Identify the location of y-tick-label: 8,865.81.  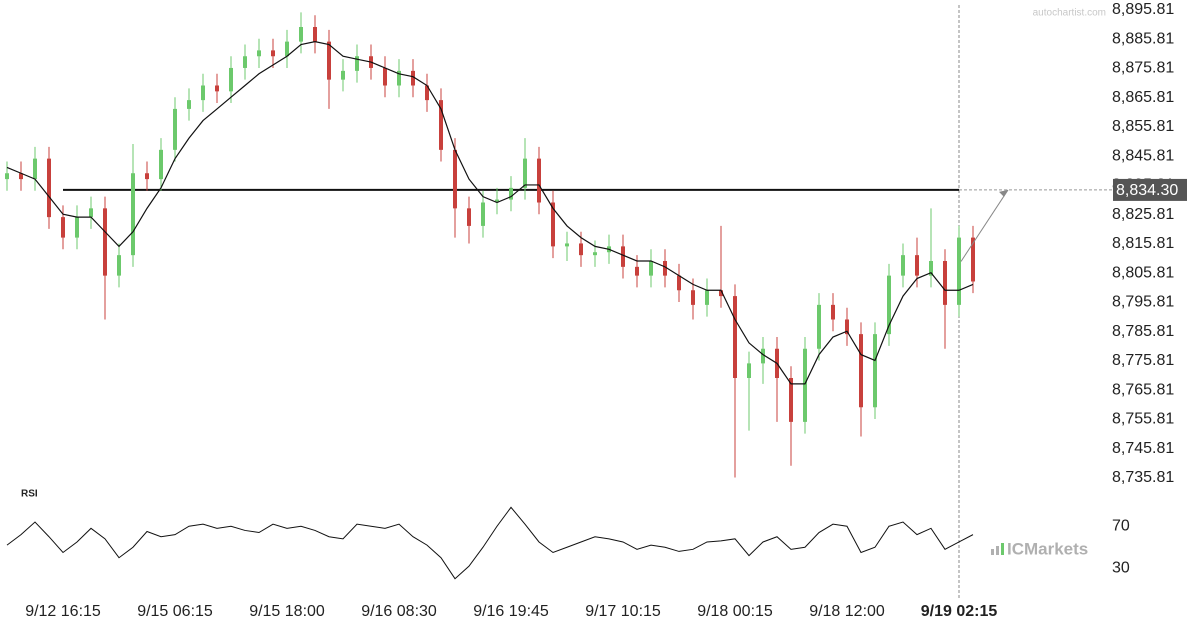
(1143, 97).